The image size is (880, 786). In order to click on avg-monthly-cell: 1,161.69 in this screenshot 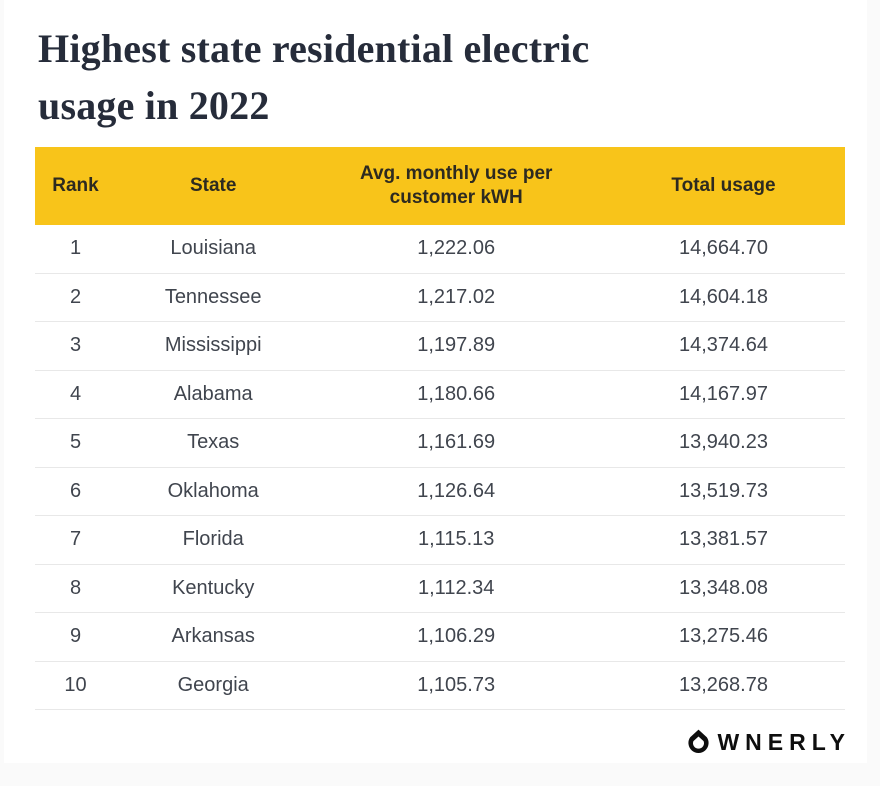, I will do `click(456, 442)`.